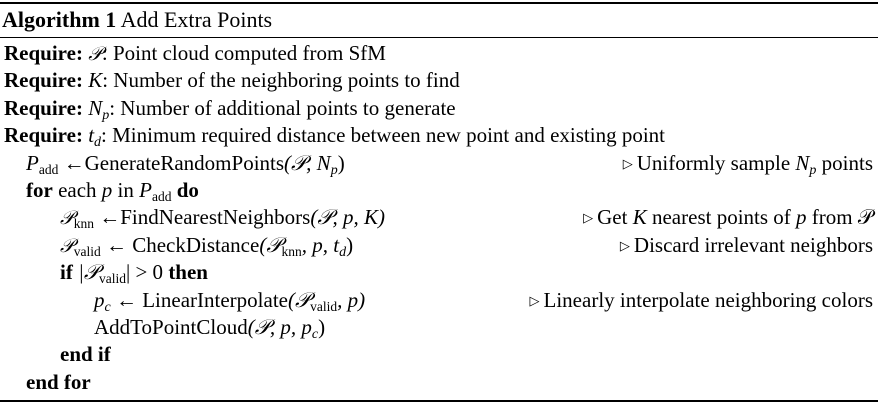 The height and width of the screenshot is (403, 878). I want to click on step-comment: ▷ Uniformly sample Np points, so click(747, 164).